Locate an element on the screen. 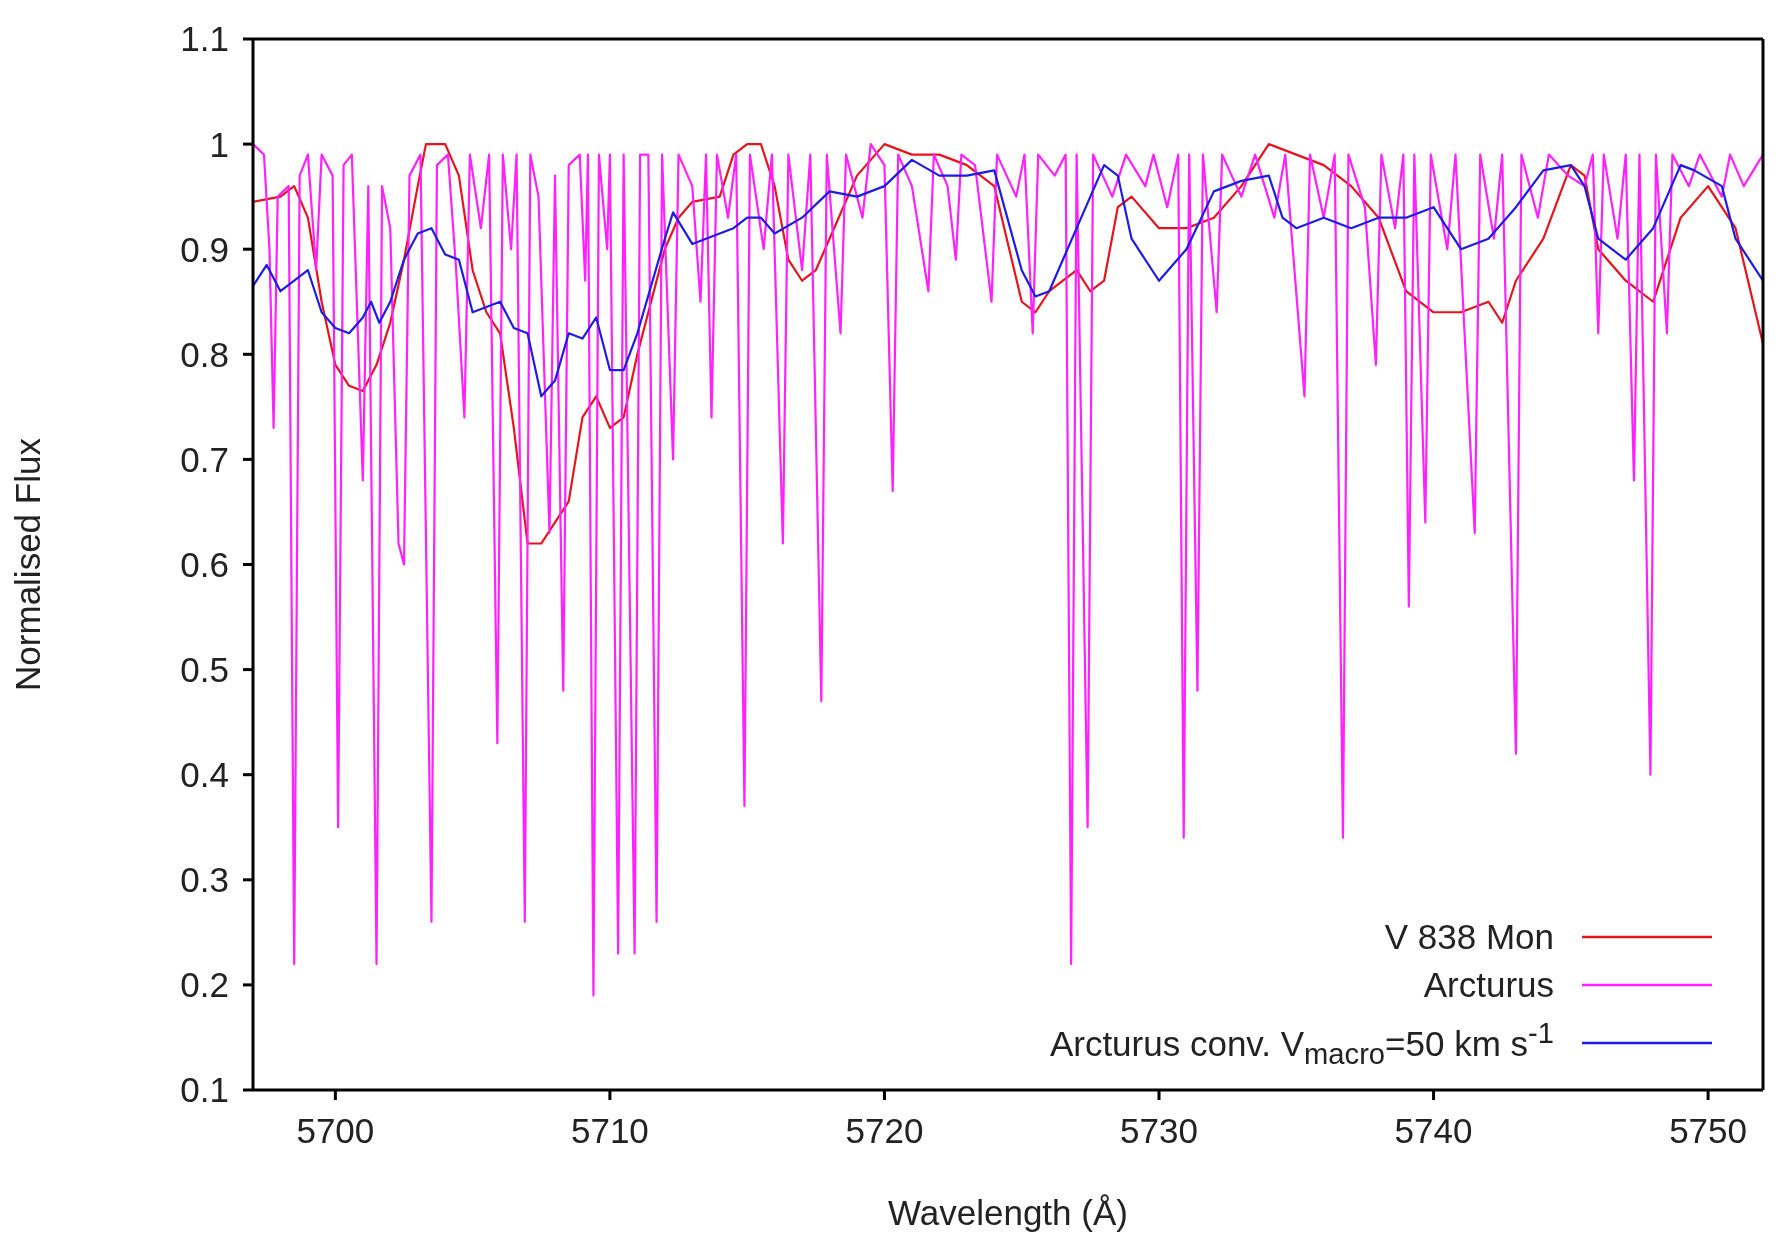 This screenshot has width=1786, height=1239. y-tick-label: 1.1 is located at coordinates (204, 39).